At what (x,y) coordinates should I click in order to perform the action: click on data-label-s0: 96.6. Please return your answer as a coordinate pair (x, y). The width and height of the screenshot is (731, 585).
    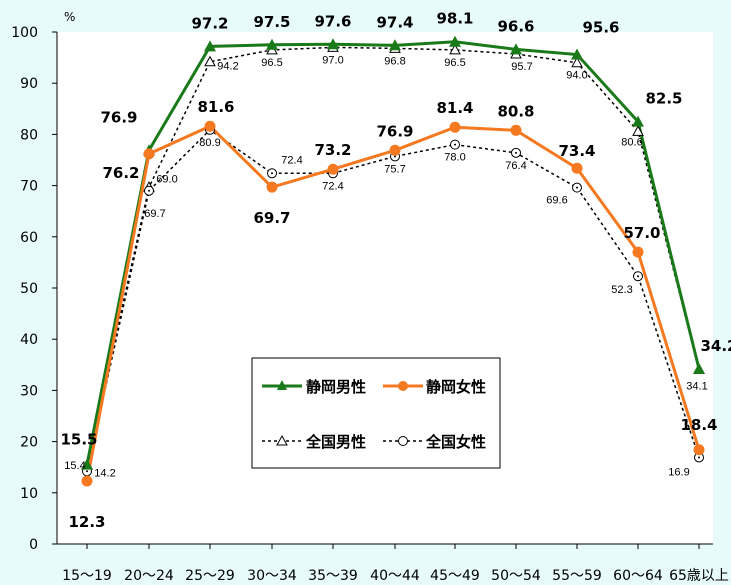
    Looking at the image, I should click on (515, 26).